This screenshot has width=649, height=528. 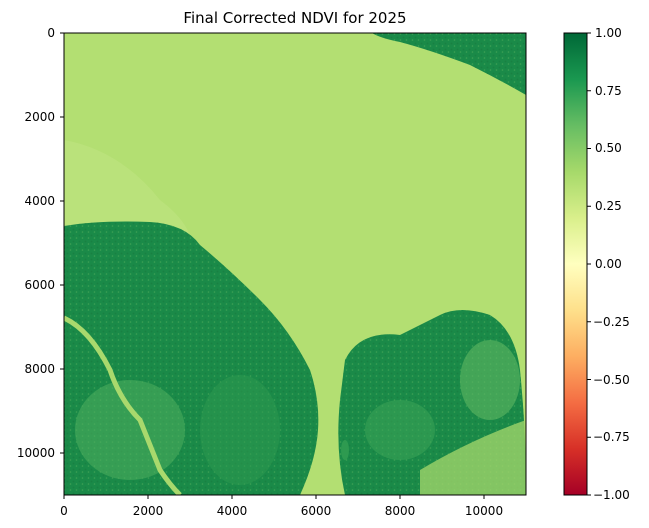 I want to click on chart-title: Final Corrected NDVI for 2025, so click(x=294, y=18).